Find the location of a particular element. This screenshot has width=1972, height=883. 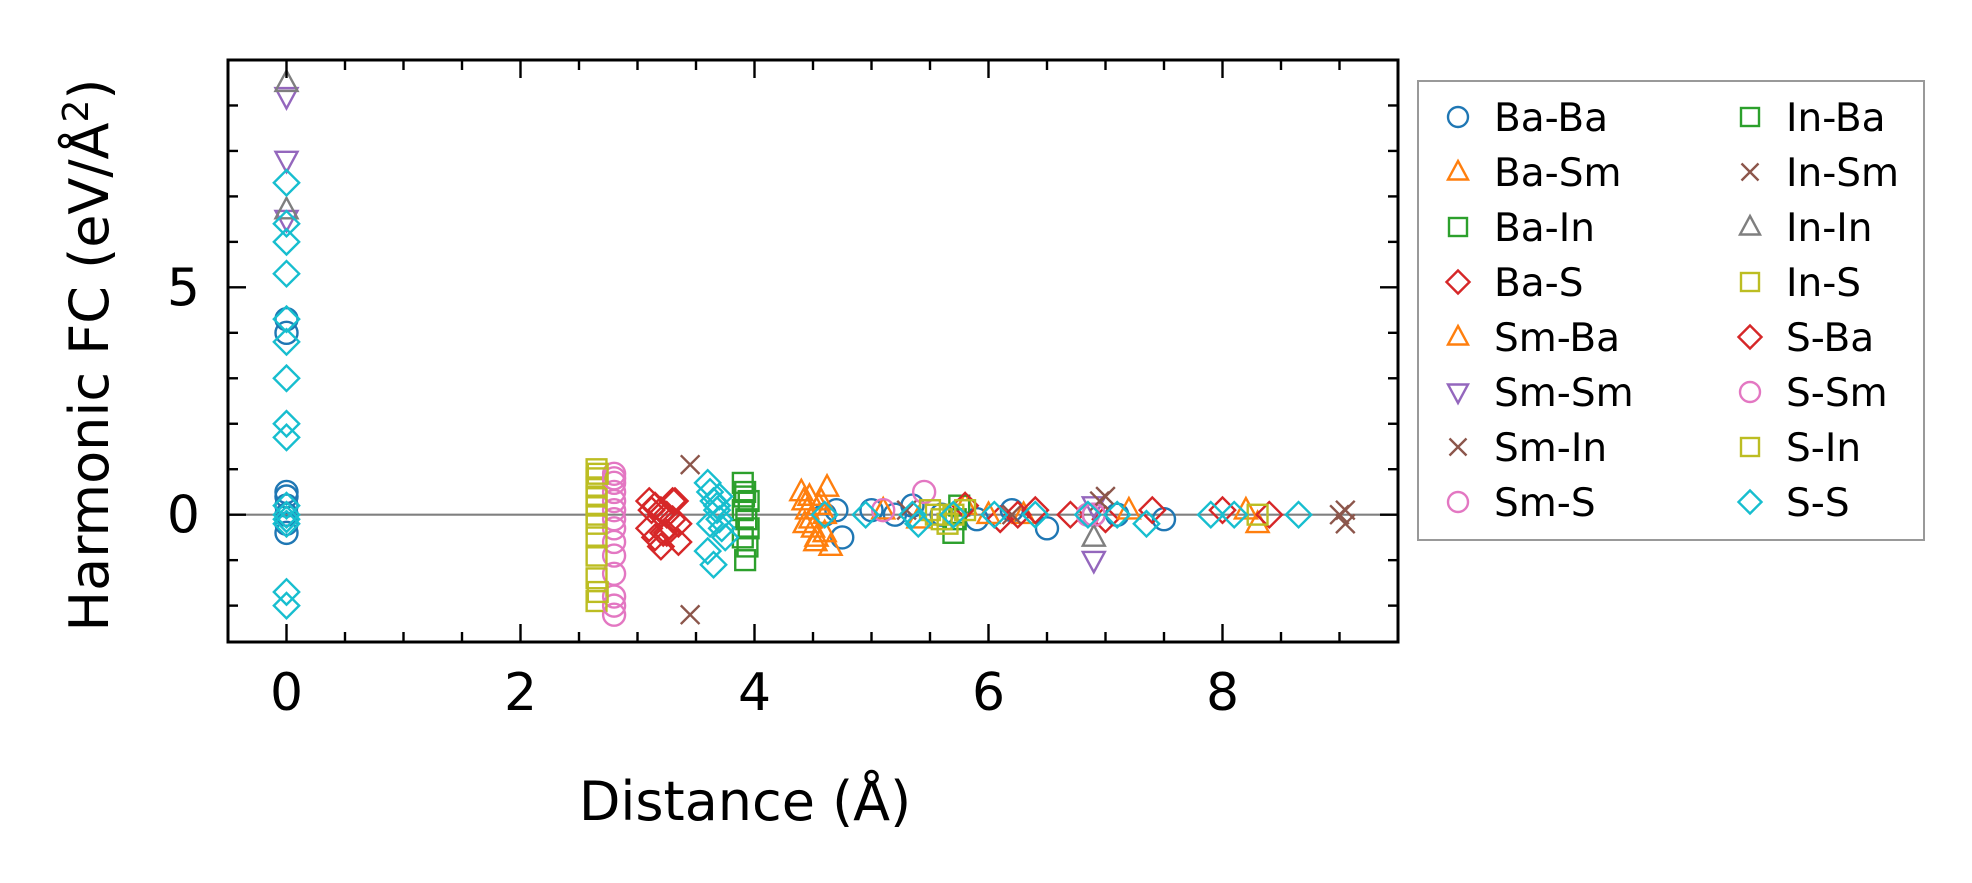

series-s-in is located at coordinates (766, 533).